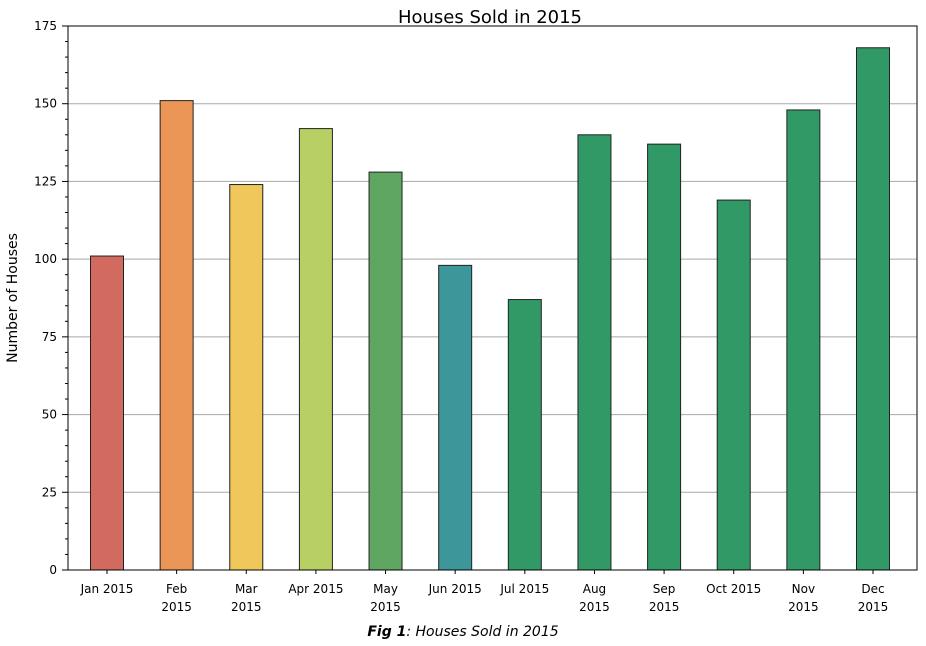 The width and height of the screenshot is (926, 646). I want to click on y-tick-label: 100, so click(45, 259).